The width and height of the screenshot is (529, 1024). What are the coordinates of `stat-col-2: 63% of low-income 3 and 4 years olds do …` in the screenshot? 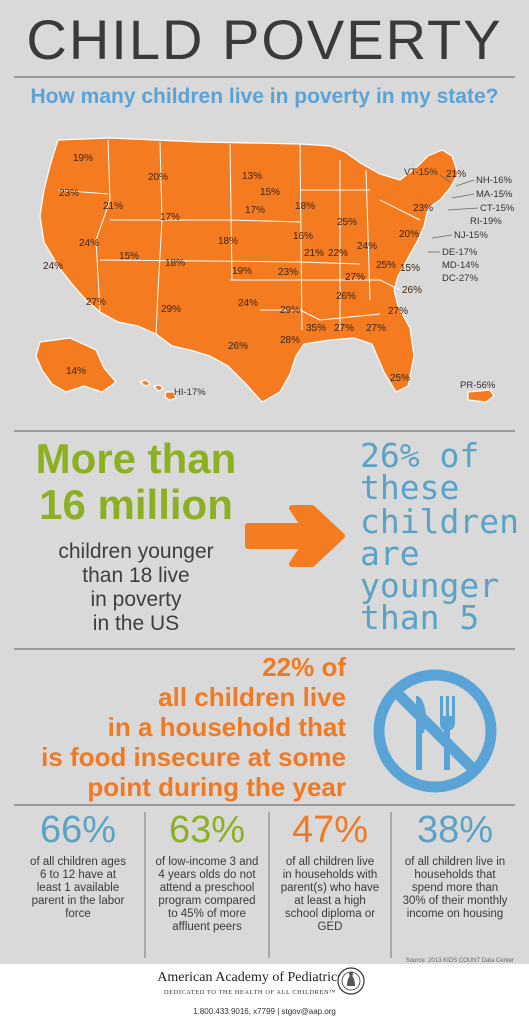 It's located at (207, 884).